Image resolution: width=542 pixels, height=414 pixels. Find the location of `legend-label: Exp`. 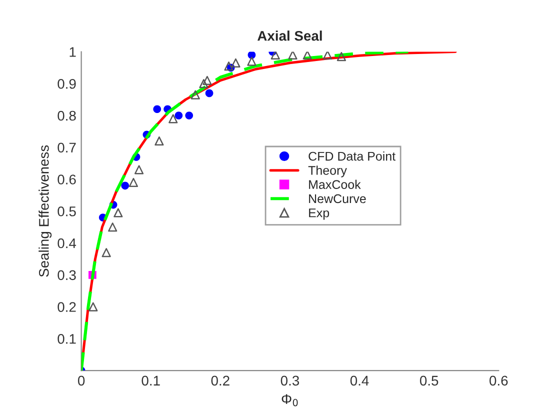

legend-label: Exp is located at coordinates (319, 214).